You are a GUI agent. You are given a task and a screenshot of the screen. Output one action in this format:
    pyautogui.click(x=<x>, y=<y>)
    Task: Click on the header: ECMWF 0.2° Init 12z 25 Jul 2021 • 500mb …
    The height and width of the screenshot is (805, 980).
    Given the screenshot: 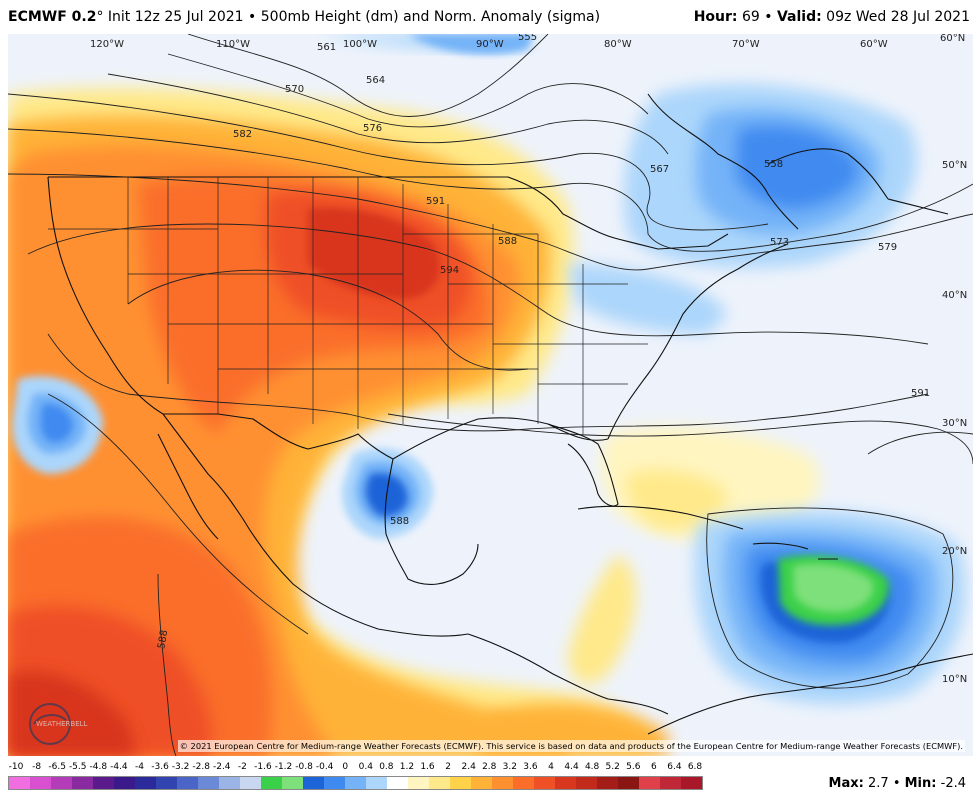 What is the action you would take?
    pyautogui.click(x=490, y=16)
    